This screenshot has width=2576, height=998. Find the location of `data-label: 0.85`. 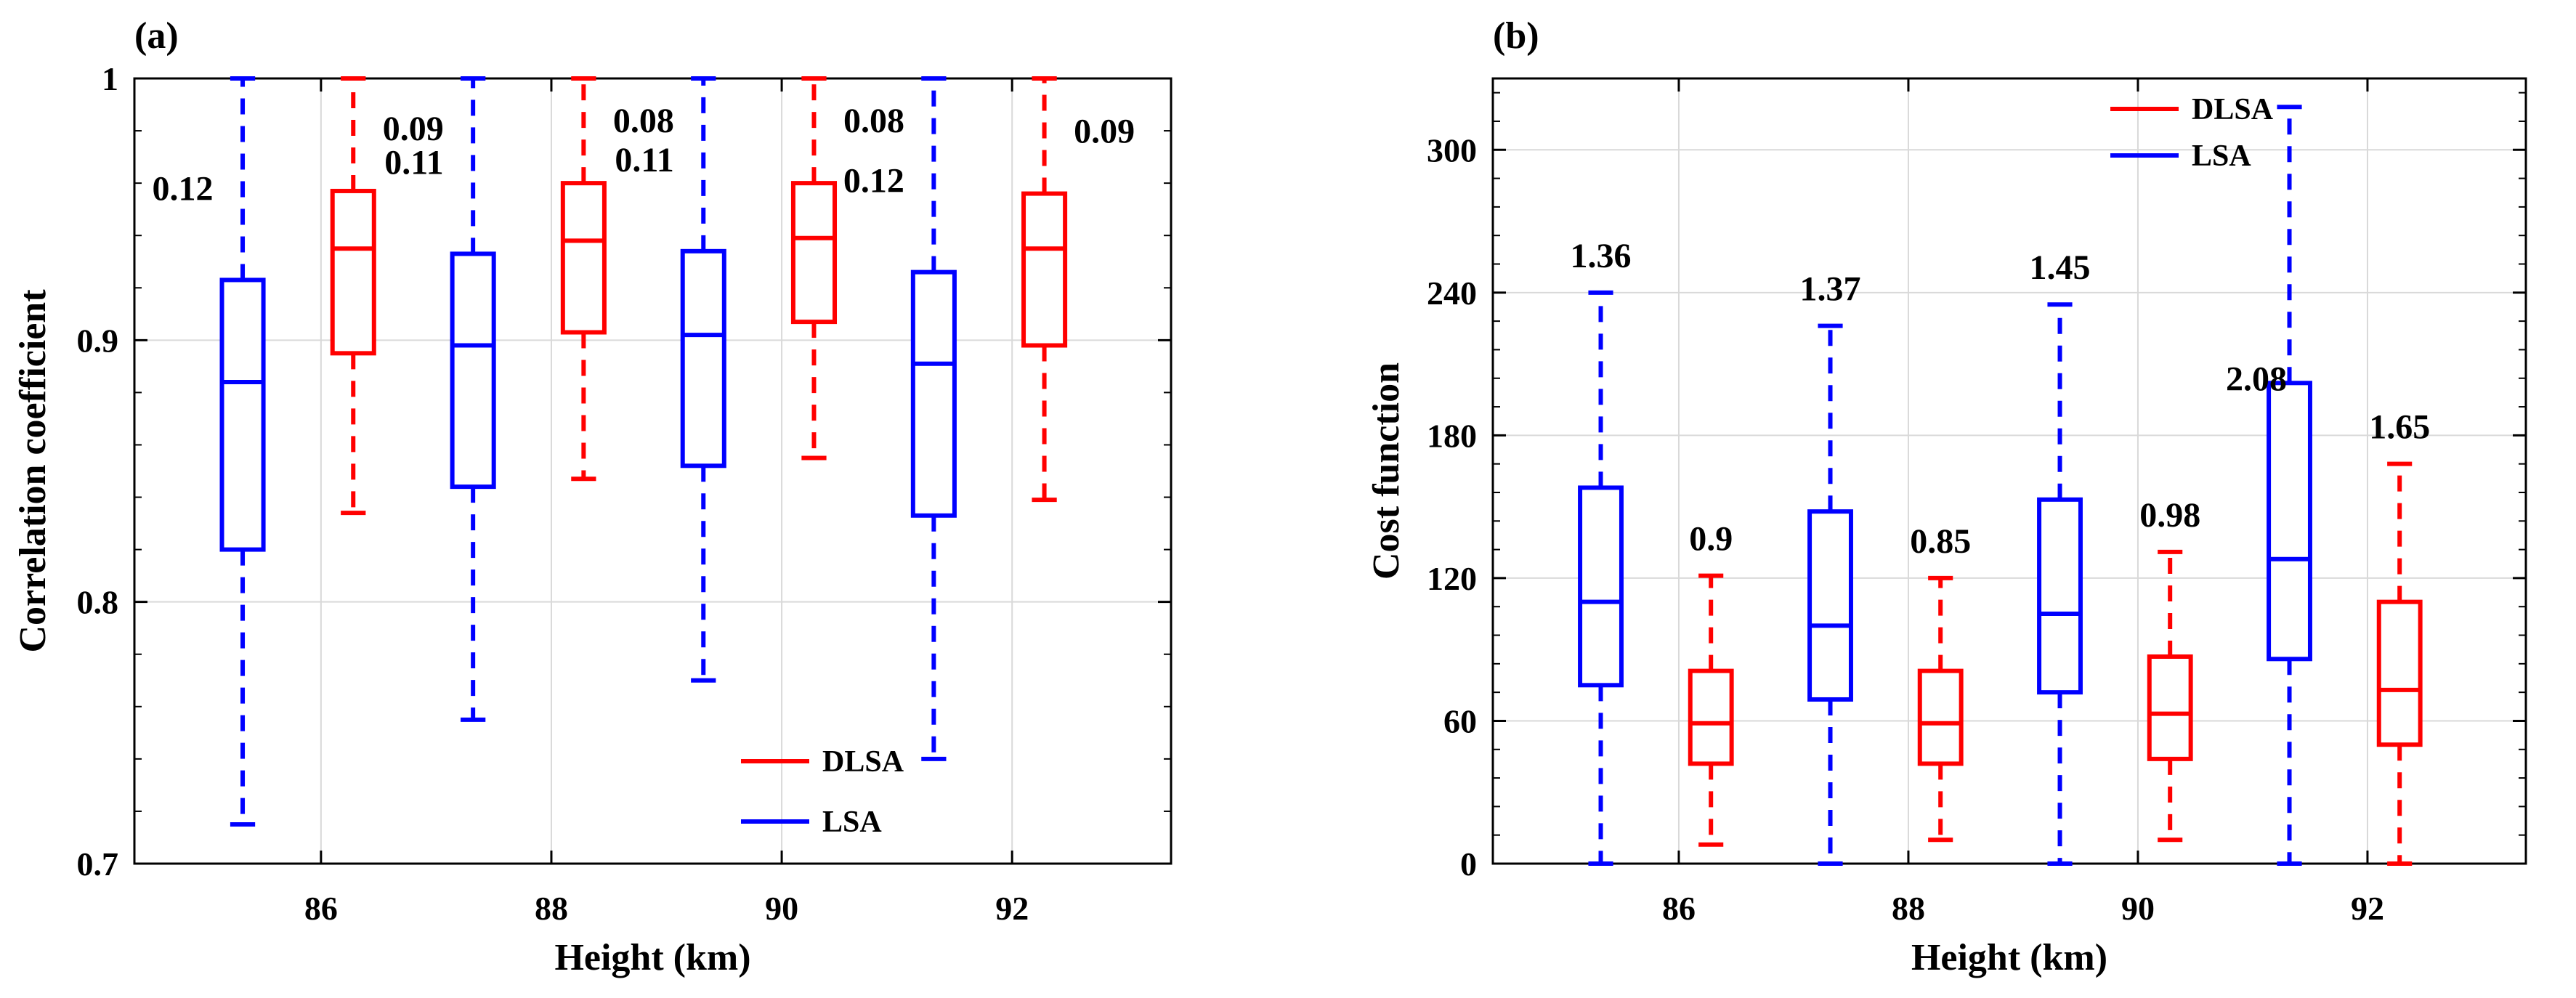

data-label: 0.85 is located at coordinates (1940, 541).